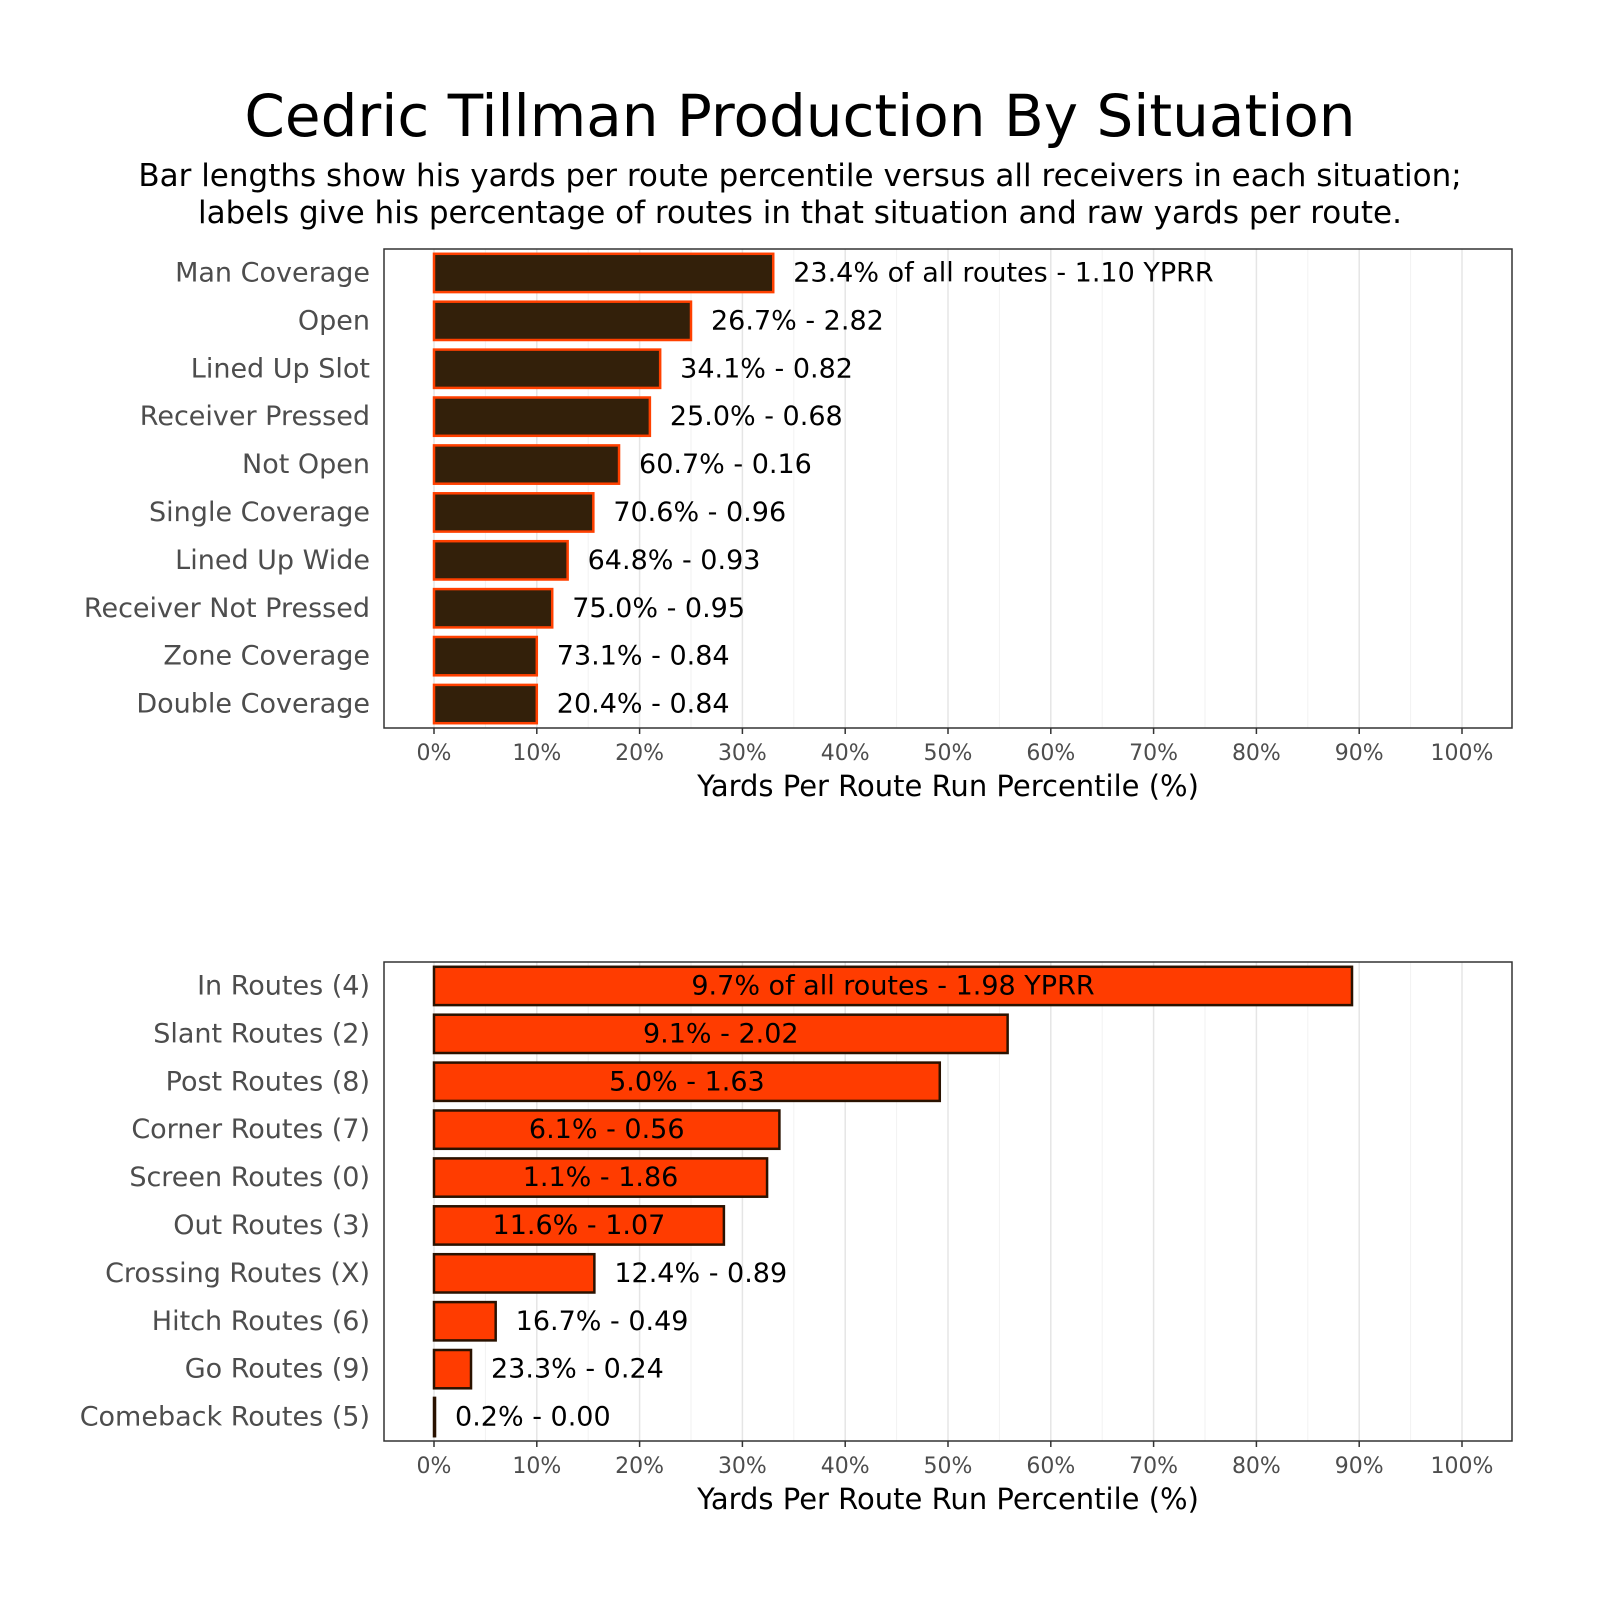 The height and width of the screenshot is (1600, 1600). I want to click on category-label: Slant Routes (2), so click(261, 1033).